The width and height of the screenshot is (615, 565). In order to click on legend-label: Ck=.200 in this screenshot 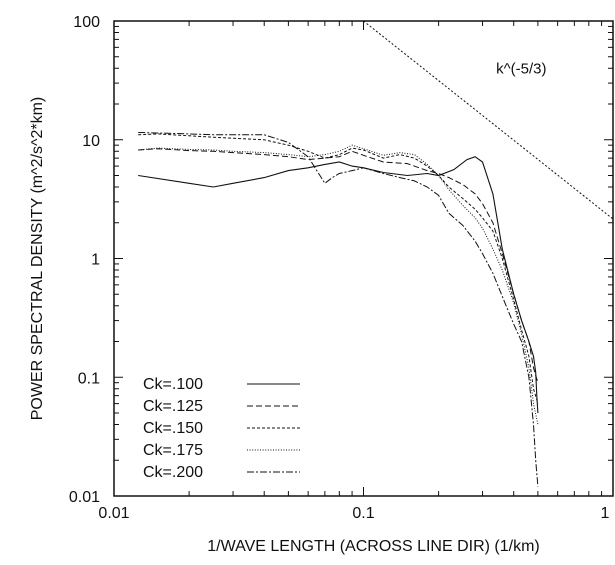, I will do `click(173, 472)`.